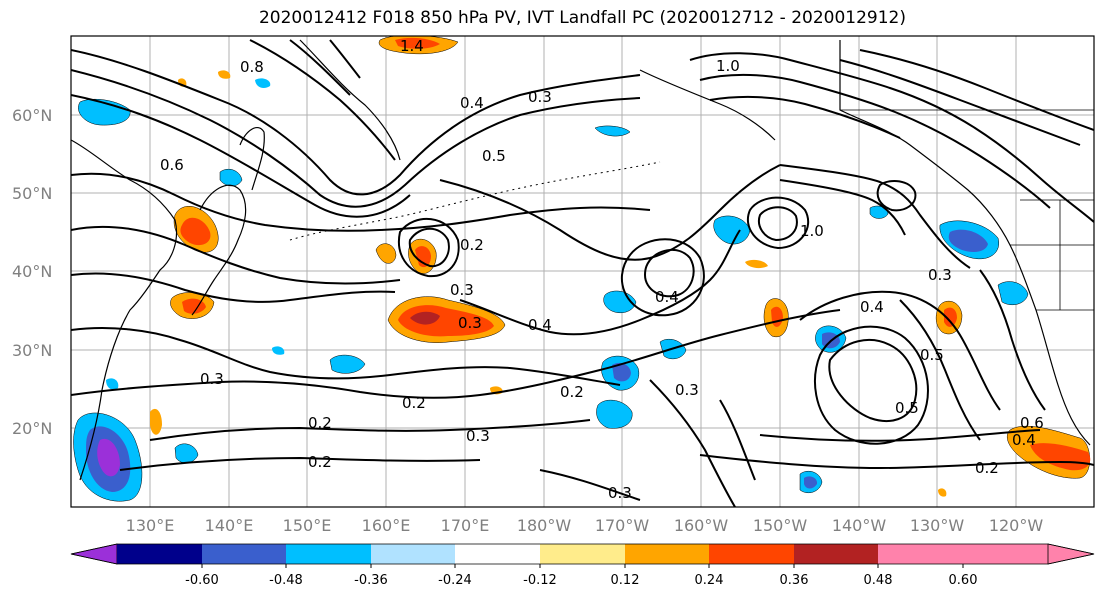 This screenshot has width=1105, height=601. I want to click on svg-text: 130°W, so click(937, 525).